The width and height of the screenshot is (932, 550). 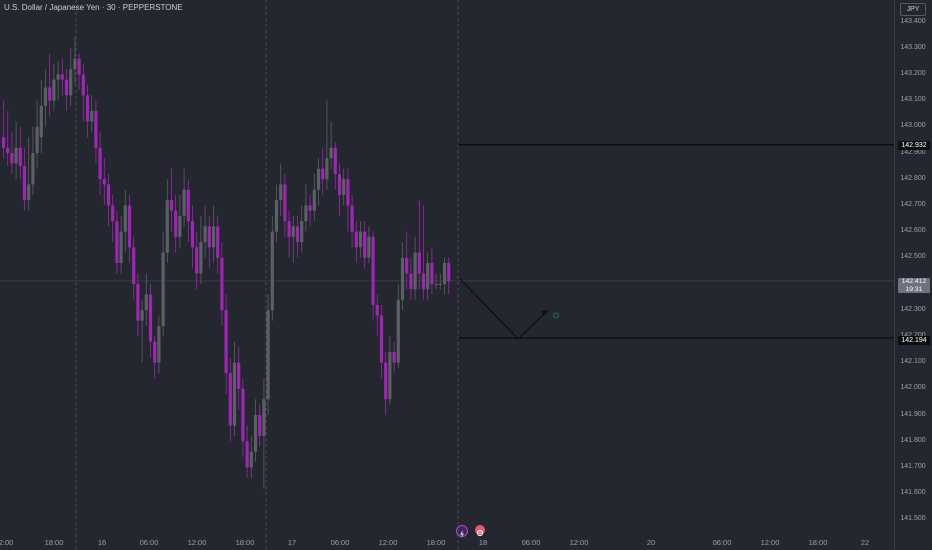 I want to click on price-tick-label: 142.200, so click(x=913, y=335).